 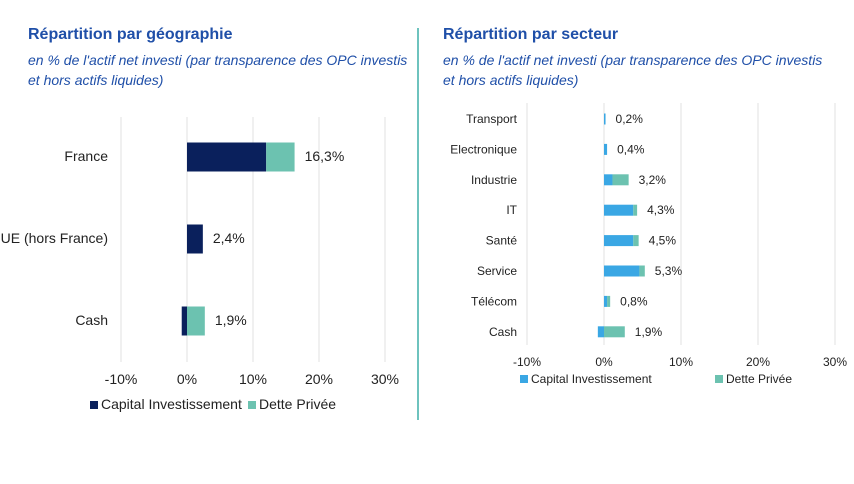 I want to click on geo-data-label: 2,4%, so click(x=229, y=238).